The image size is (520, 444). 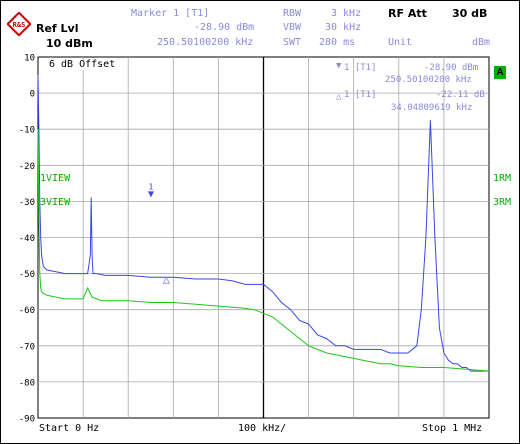 What do you see at coordinates (27, 275) in the screenshot?
I see `y-tick-label: -50` at bounding box center [27, 275].